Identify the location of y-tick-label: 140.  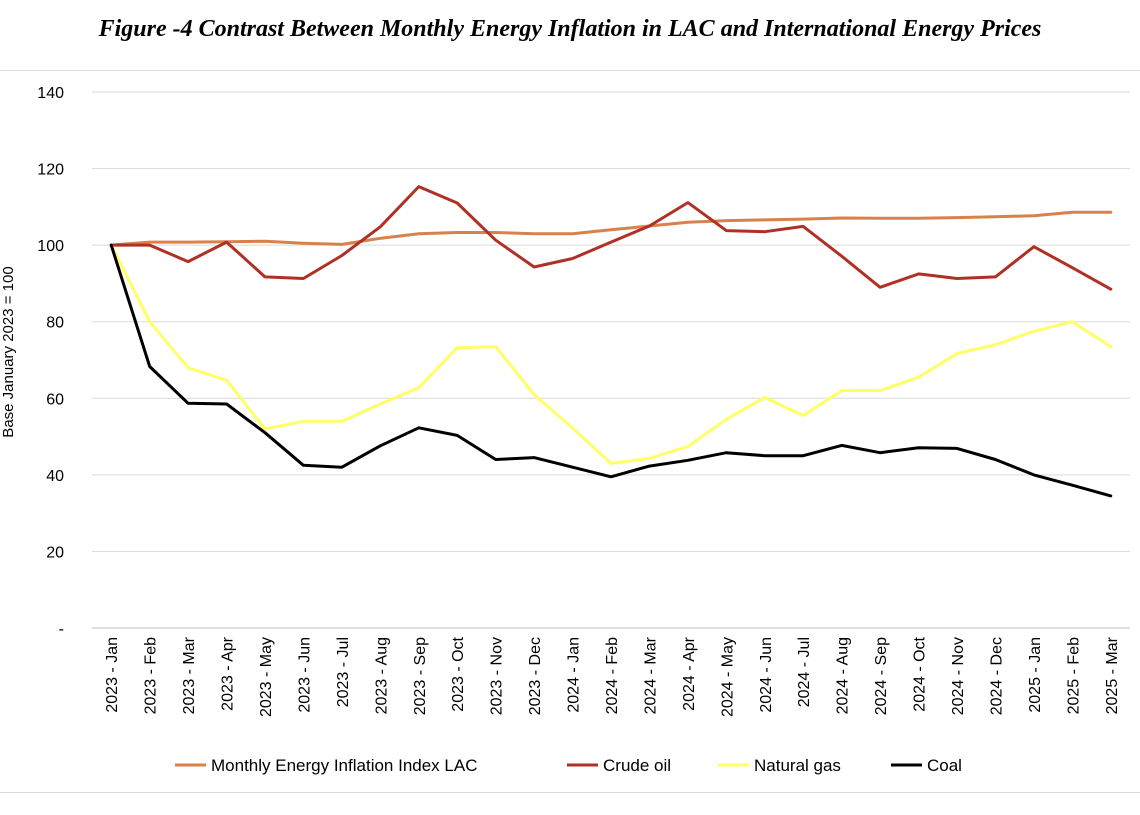
(50, 93).